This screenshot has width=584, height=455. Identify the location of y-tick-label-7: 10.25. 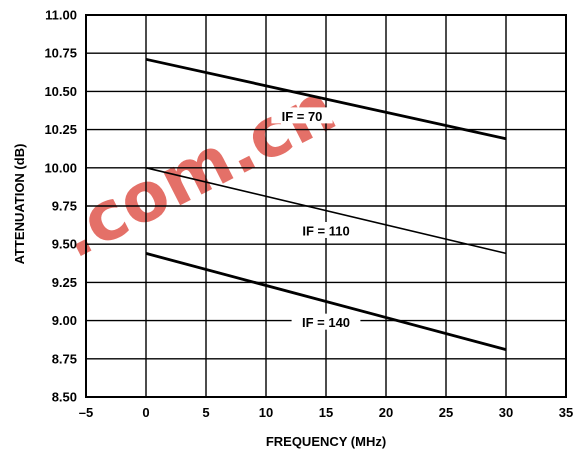
(60, 129).